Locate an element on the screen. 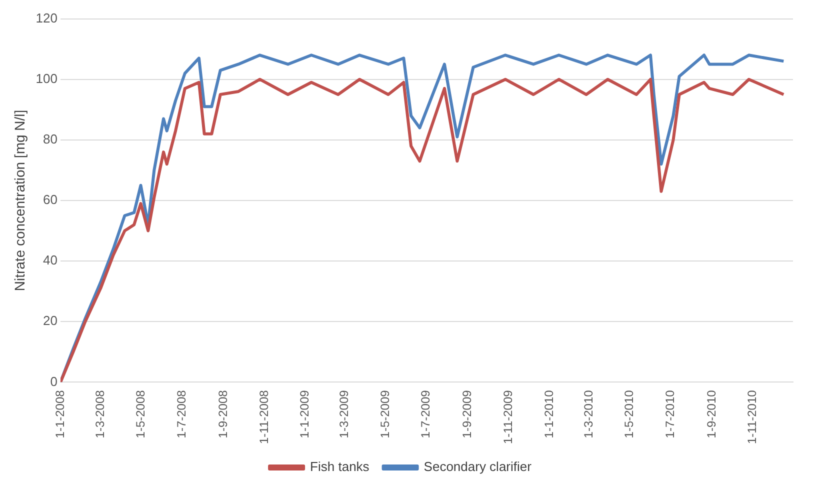 Image resolution: width=813 pixels, height=492 pixels. y-tick-label: 120 is located at coordinates (47, 18).